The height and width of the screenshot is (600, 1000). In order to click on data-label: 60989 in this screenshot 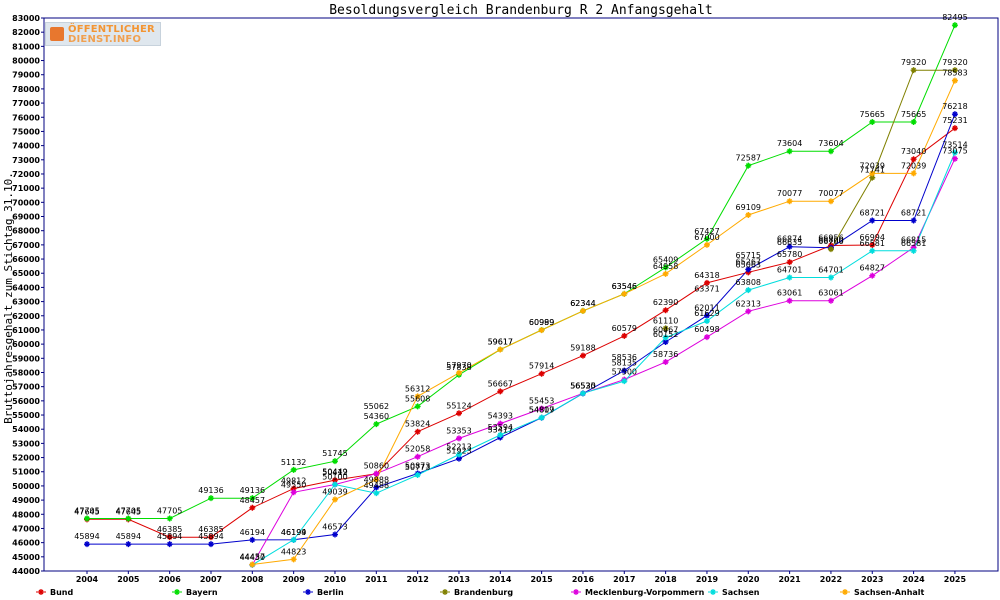, I will do `click(541, 322)`.